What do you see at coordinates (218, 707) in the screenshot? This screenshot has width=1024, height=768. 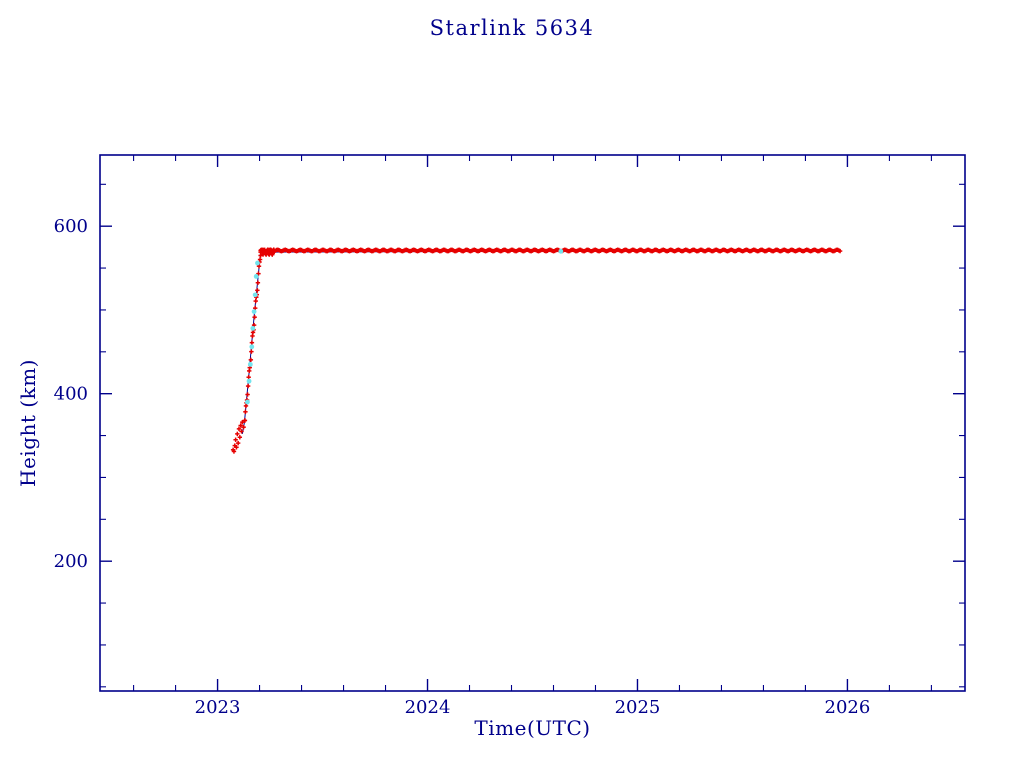 I see `svg-text: 2023` at bounding box center [218, 707].